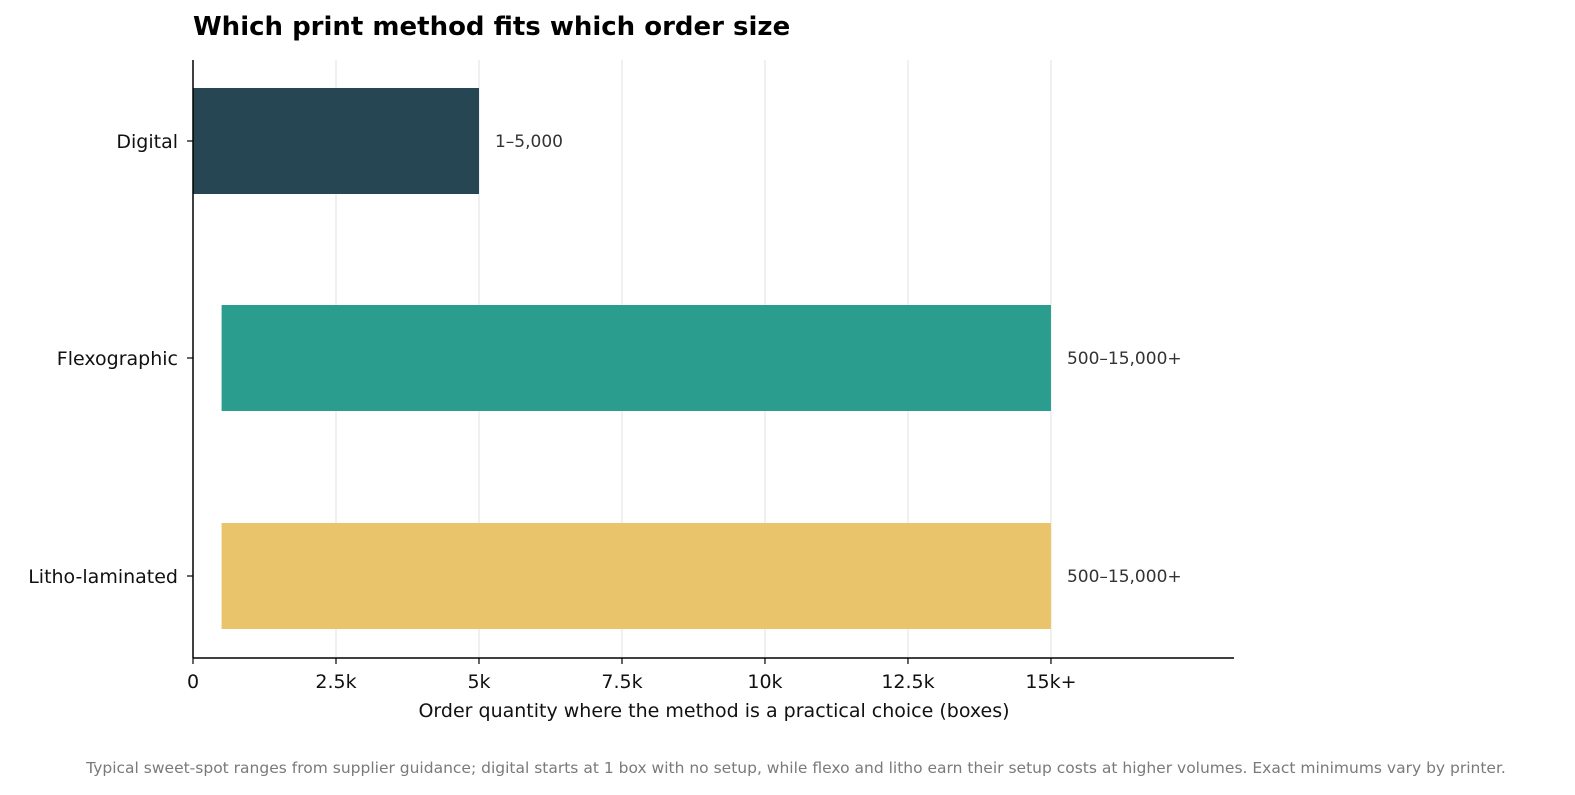 The width and height of the screenshot is (1575, 795). What do you see at coordinates (478, 682) in the screenshot?
I see `x-tick-label: 5k` at bounding box center [478, 682].